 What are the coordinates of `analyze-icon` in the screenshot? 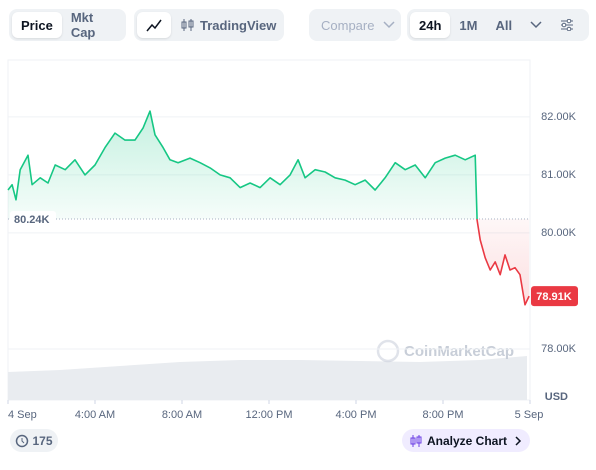 It's located at (416, 440).